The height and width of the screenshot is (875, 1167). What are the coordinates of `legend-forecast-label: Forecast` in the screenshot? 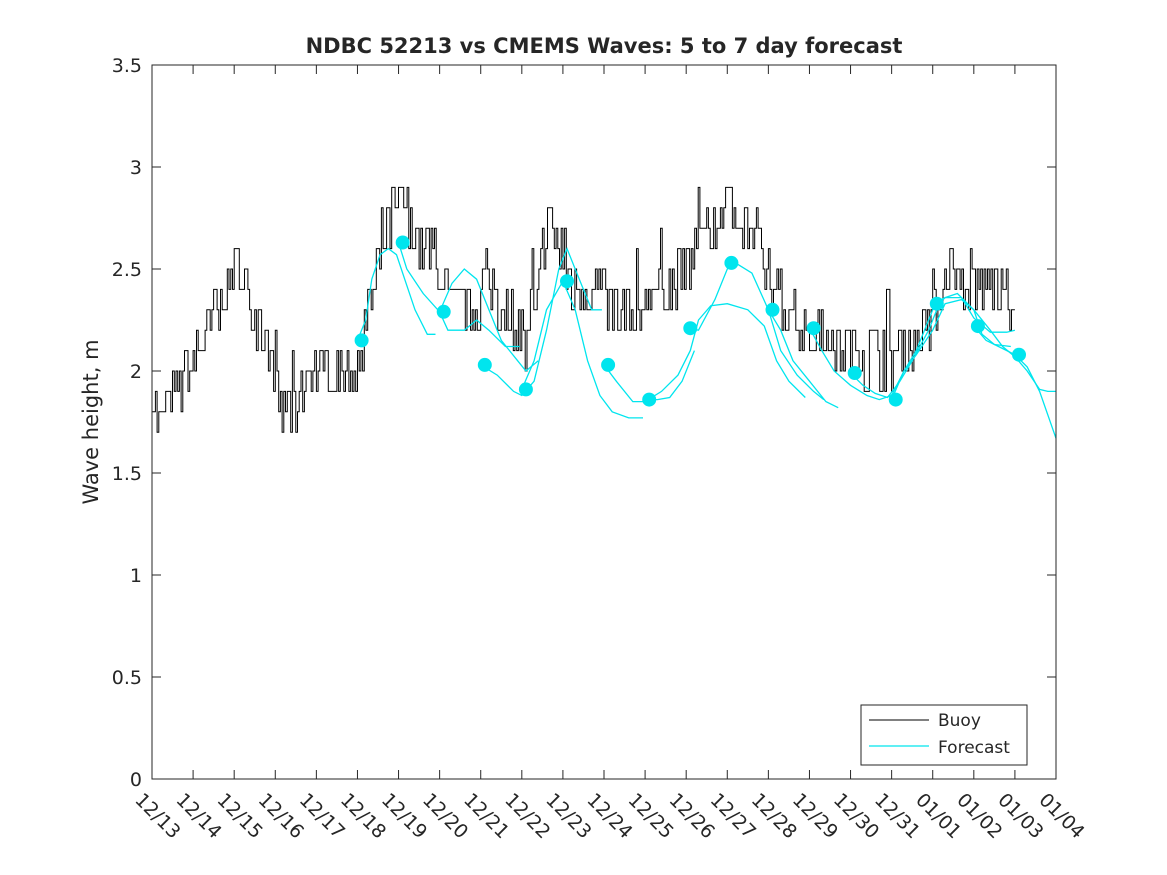 It's located at (974, 748).